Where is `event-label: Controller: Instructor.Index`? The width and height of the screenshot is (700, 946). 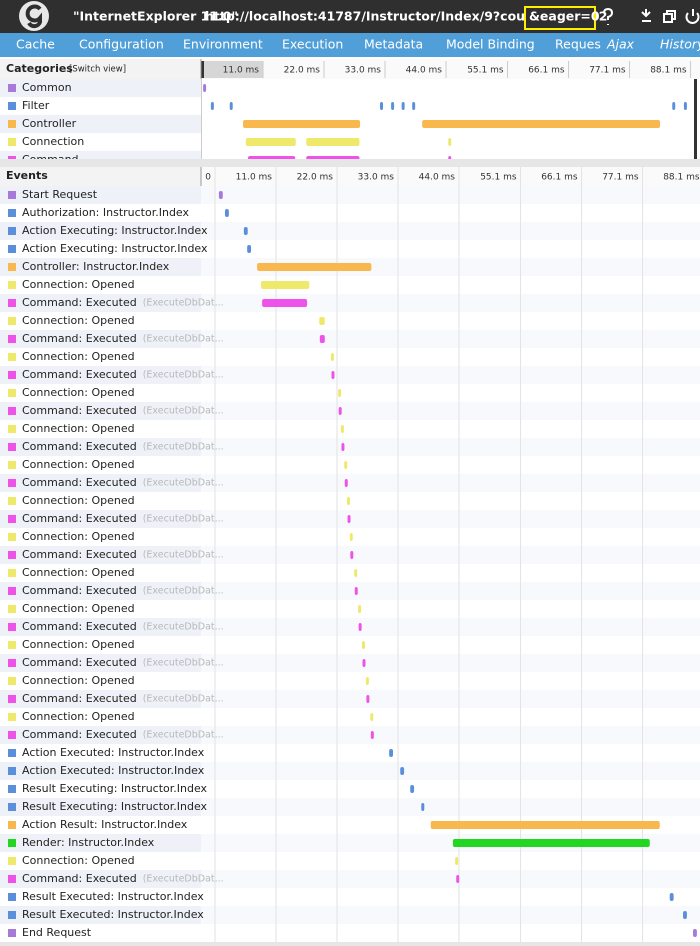 event-label: Controller: Instructor.Index is located at coordinates (96, 266).